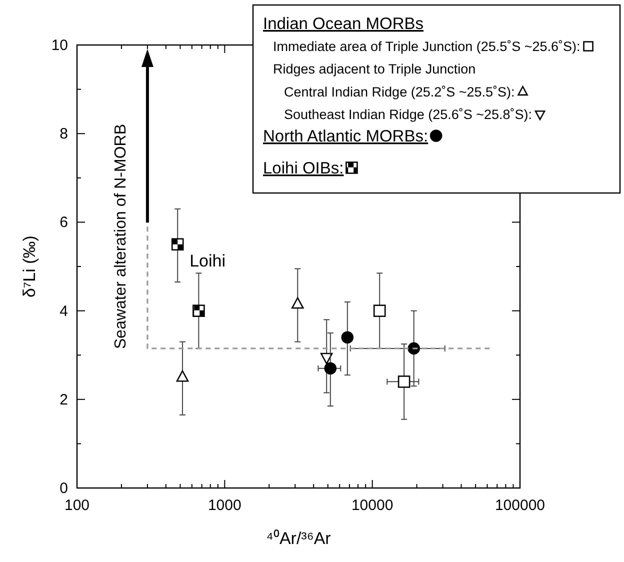 This screenshot has width=624, height=562. Describe the element at coordinates (64, 134) in the screenshot. I see `y-tick-label: 8` at that location.